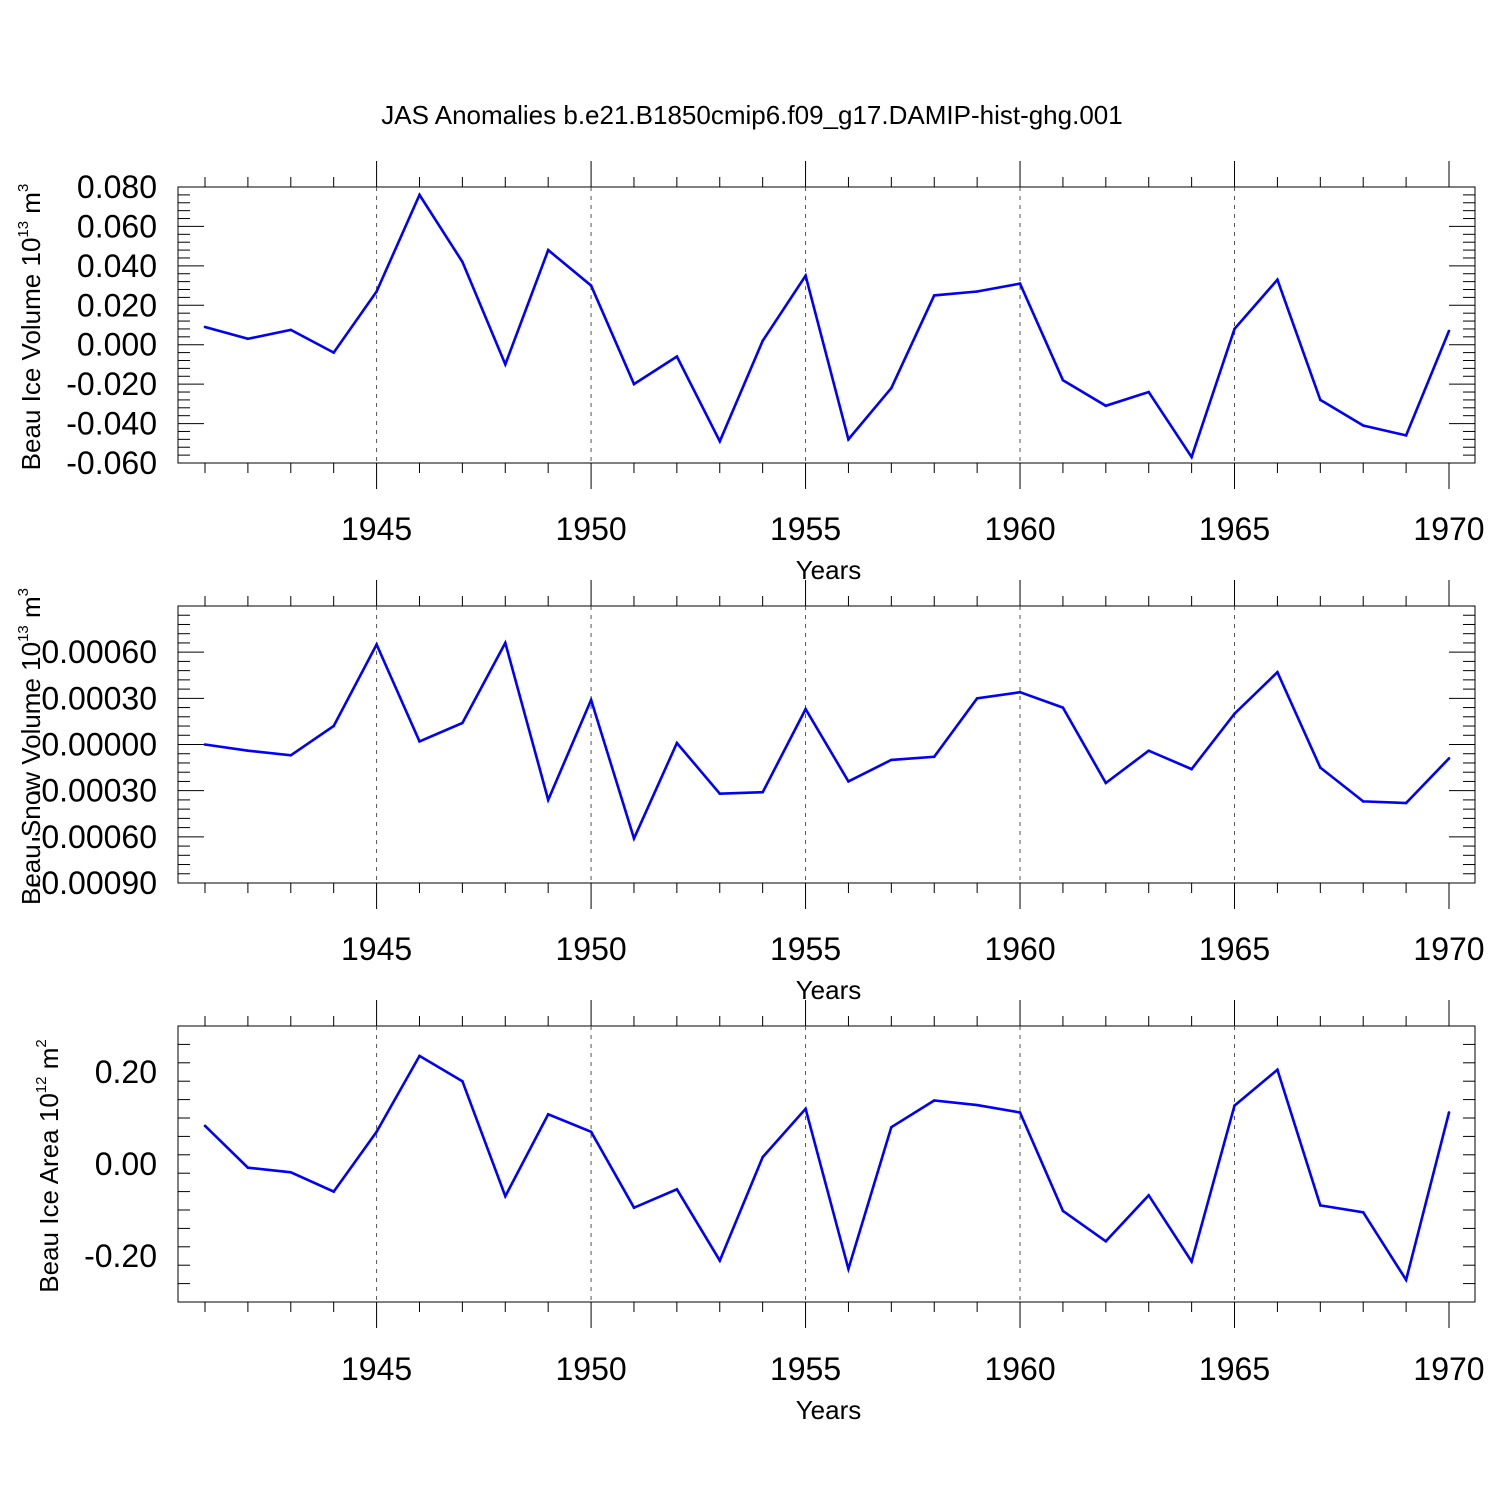  What do you see at coordinates (126, 1072) in the screenshot?
I see `y-tick-label: 0.20` at bounding box center [126, 1072].